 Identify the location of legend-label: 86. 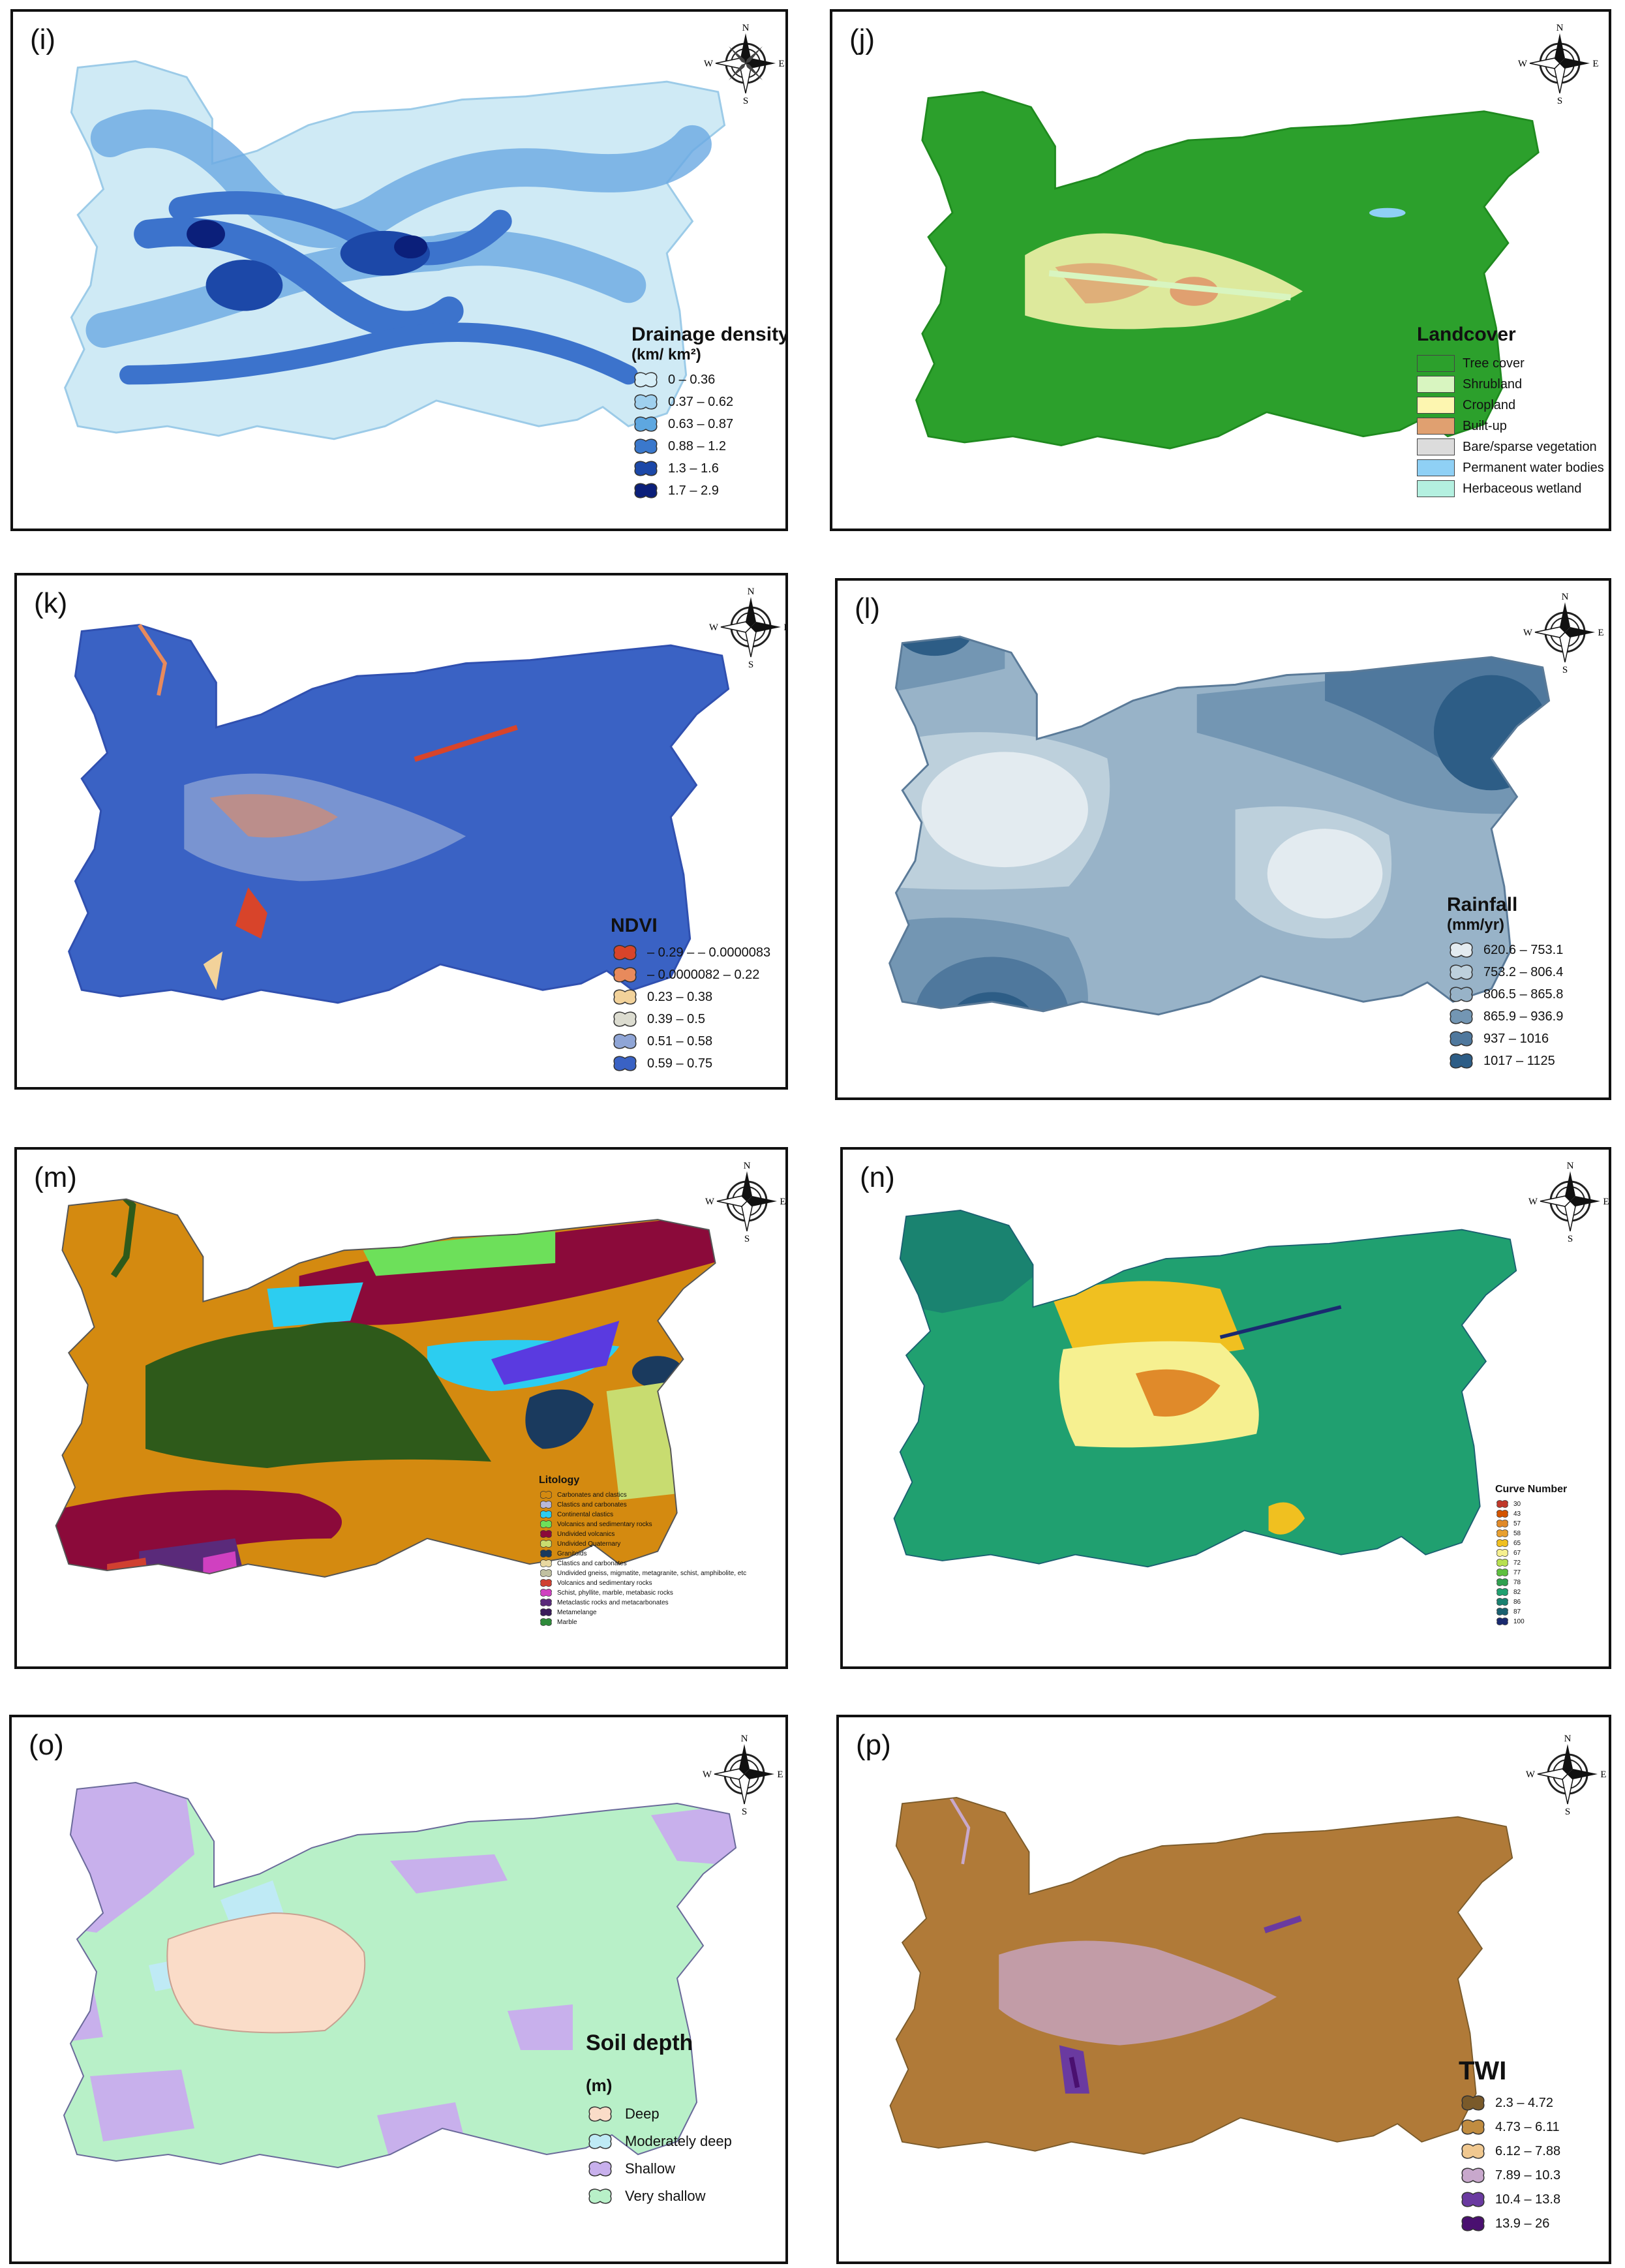
(1517, 1602).